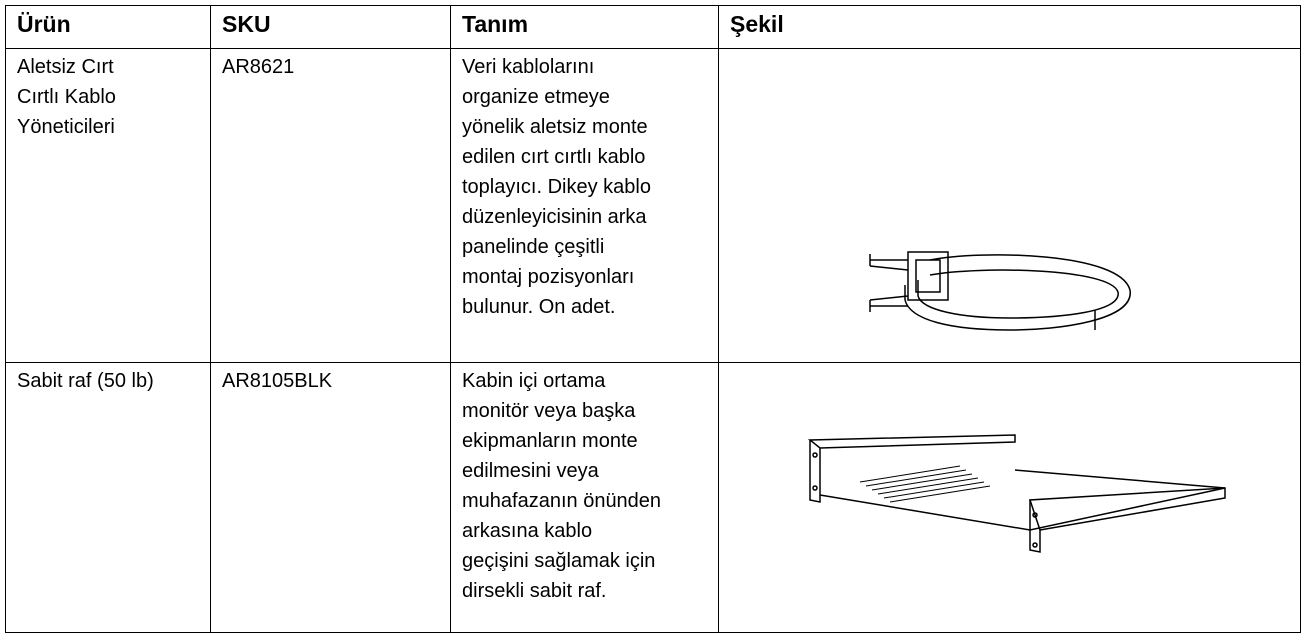 This screenshot has width=1307, height=637. Describe the element at coordinates (534, 381) in the screenshot. I see `description-line: Kabin içi ortama` at that location.